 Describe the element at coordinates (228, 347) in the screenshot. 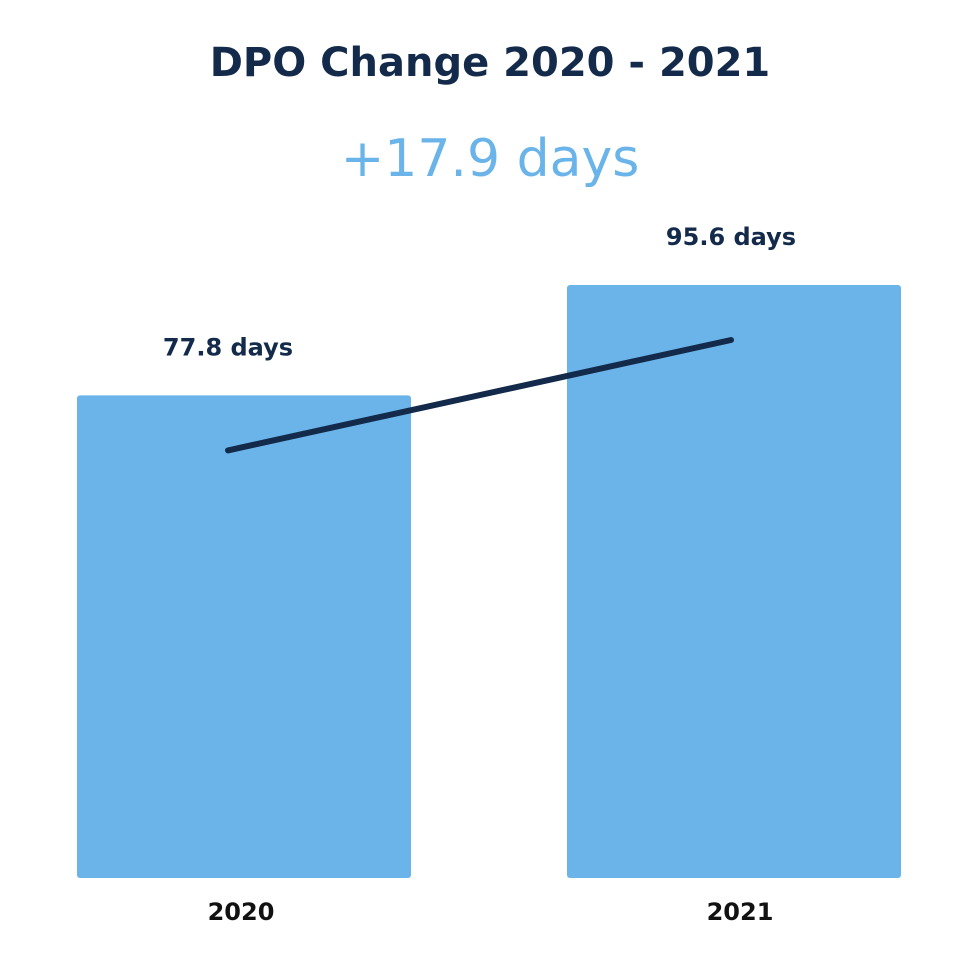

I see `data-label-2020: 77.8 days` at that location.